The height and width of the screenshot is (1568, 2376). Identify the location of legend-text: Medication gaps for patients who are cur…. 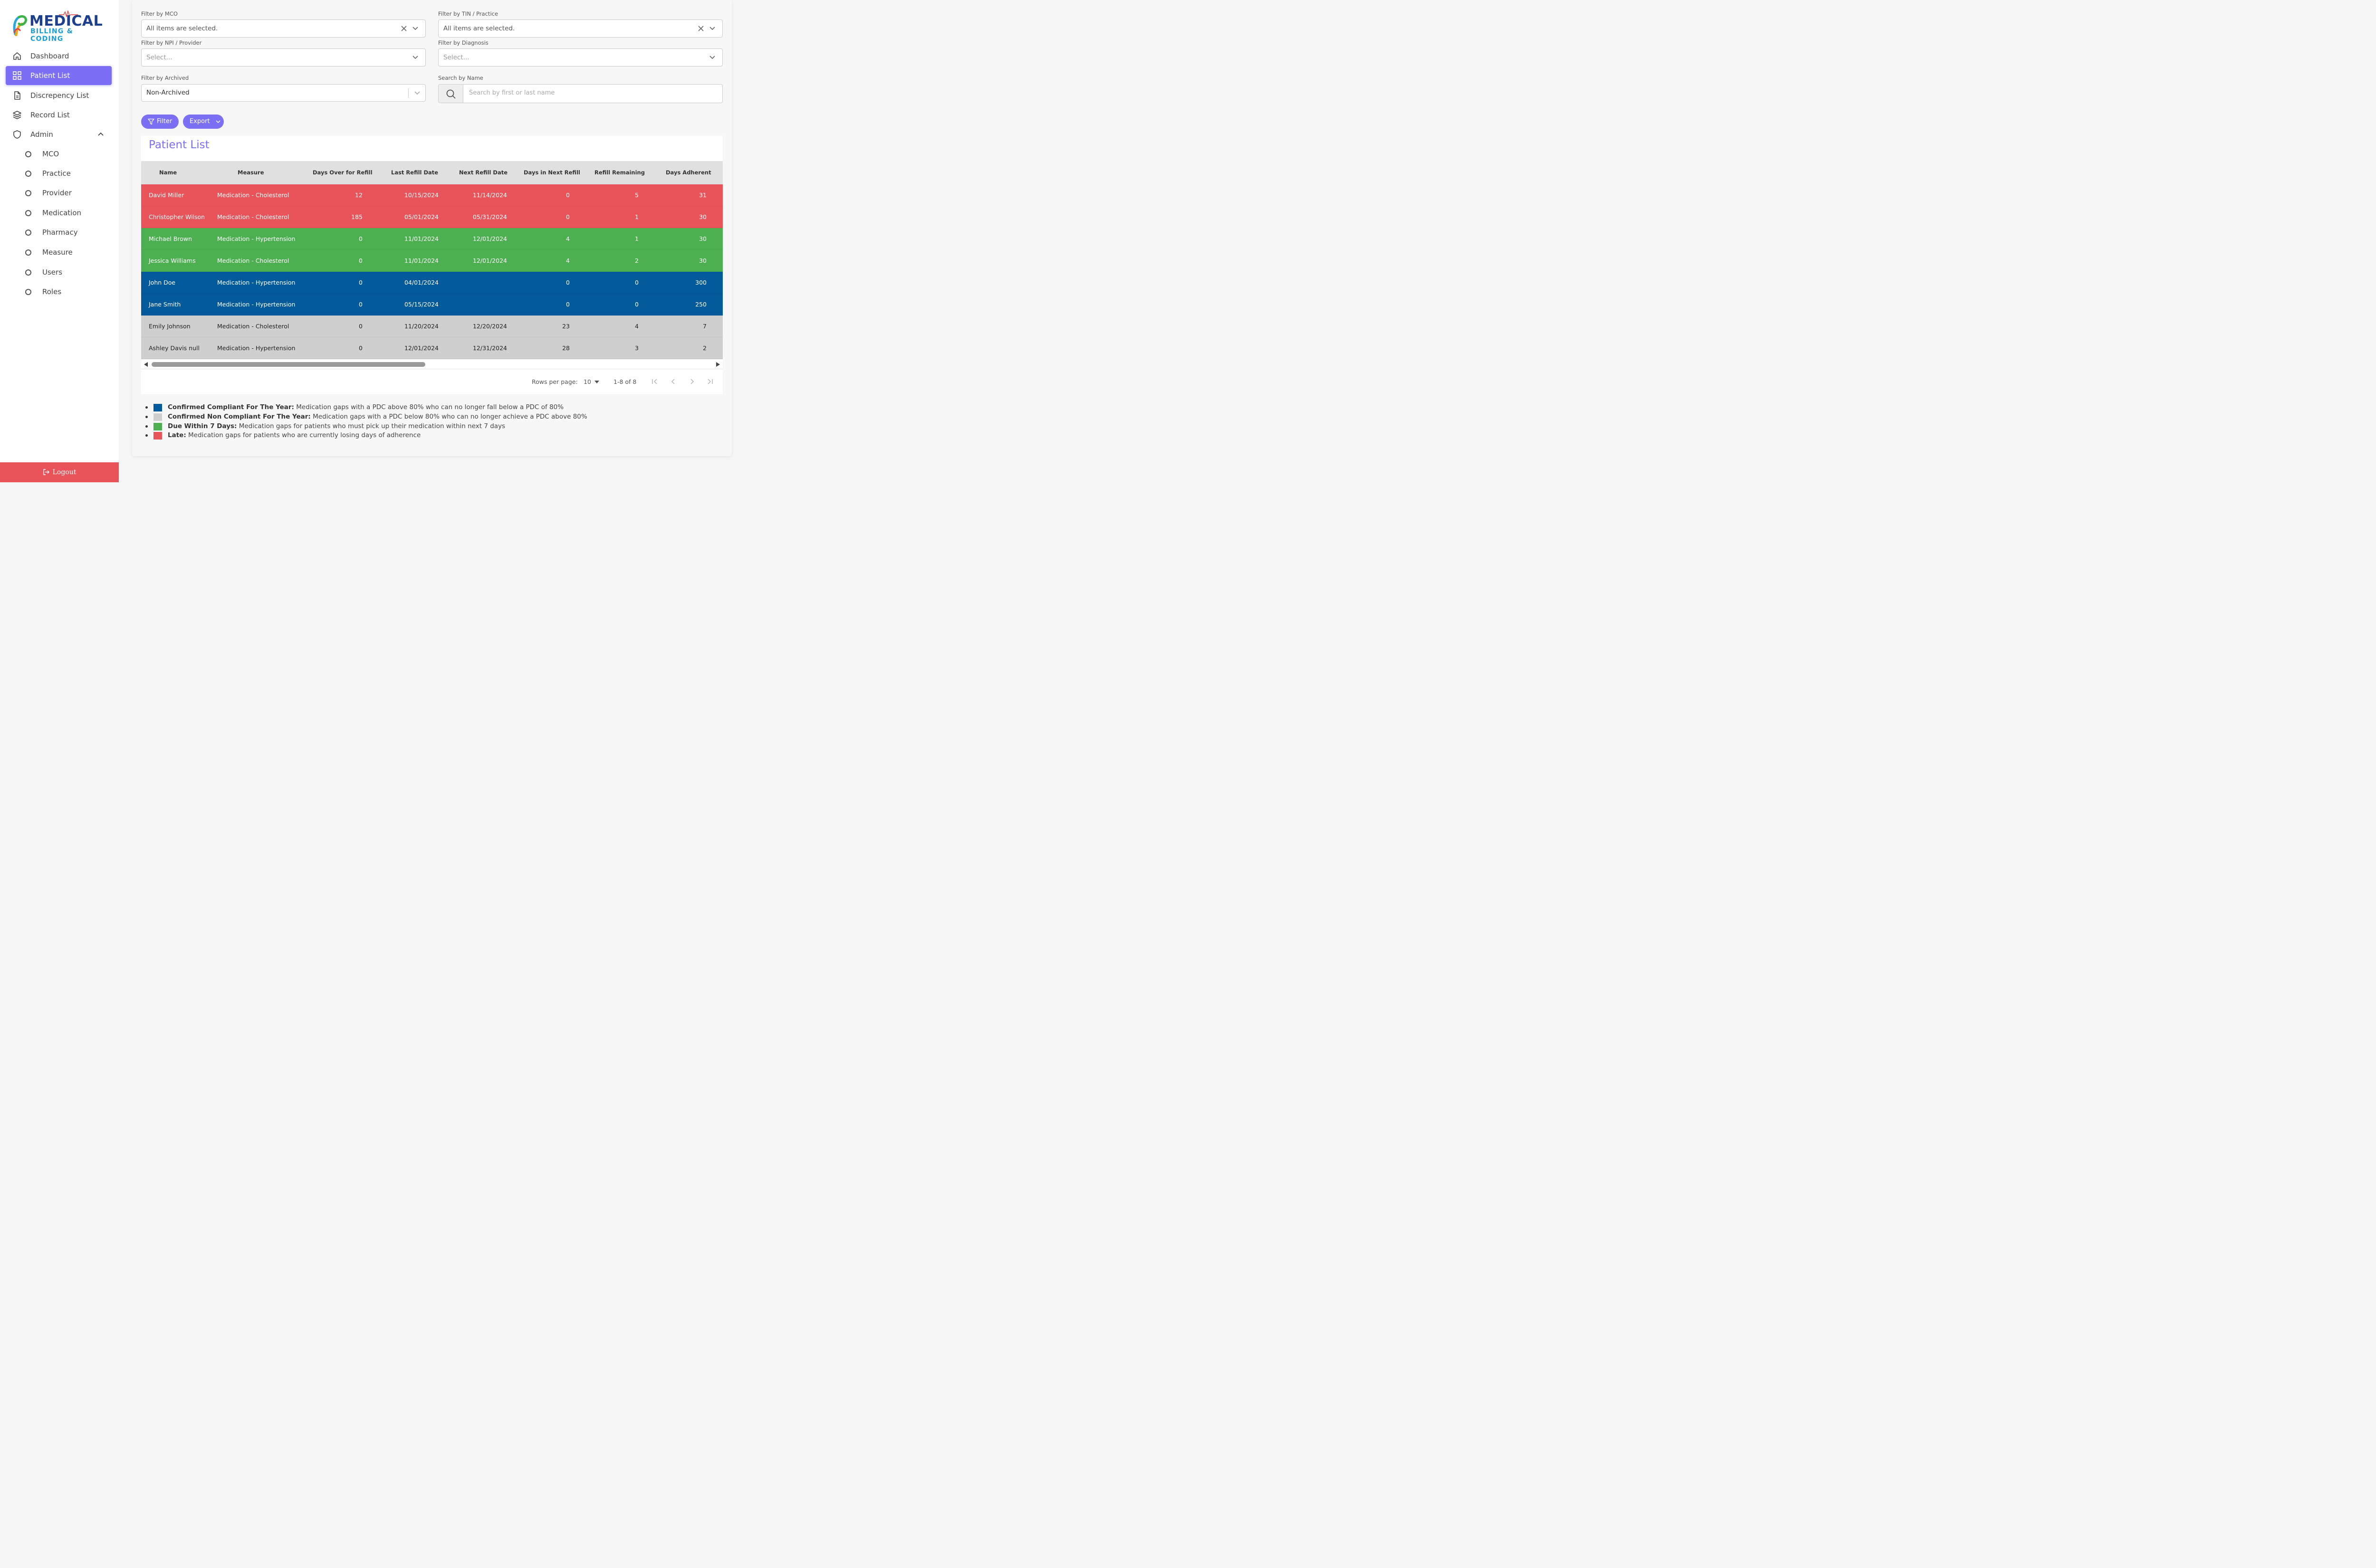
(304, 435).